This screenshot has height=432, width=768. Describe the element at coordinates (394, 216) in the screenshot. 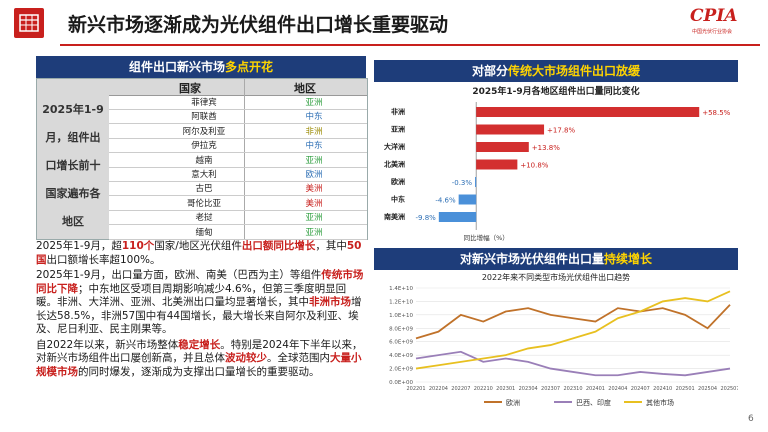

I see `bar-category-label: 南美洲` at that location.